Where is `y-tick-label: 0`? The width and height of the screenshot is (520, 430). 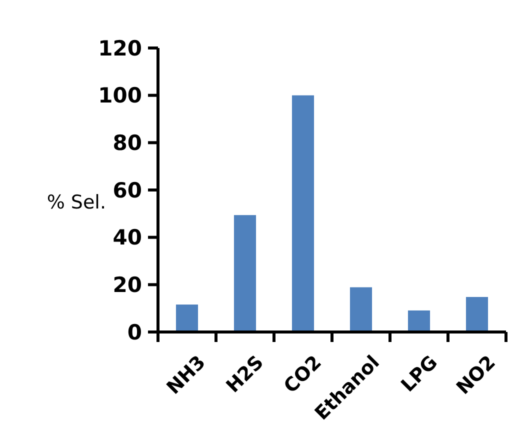
y-tick-label: 0 is located at coordinates (134, 332).